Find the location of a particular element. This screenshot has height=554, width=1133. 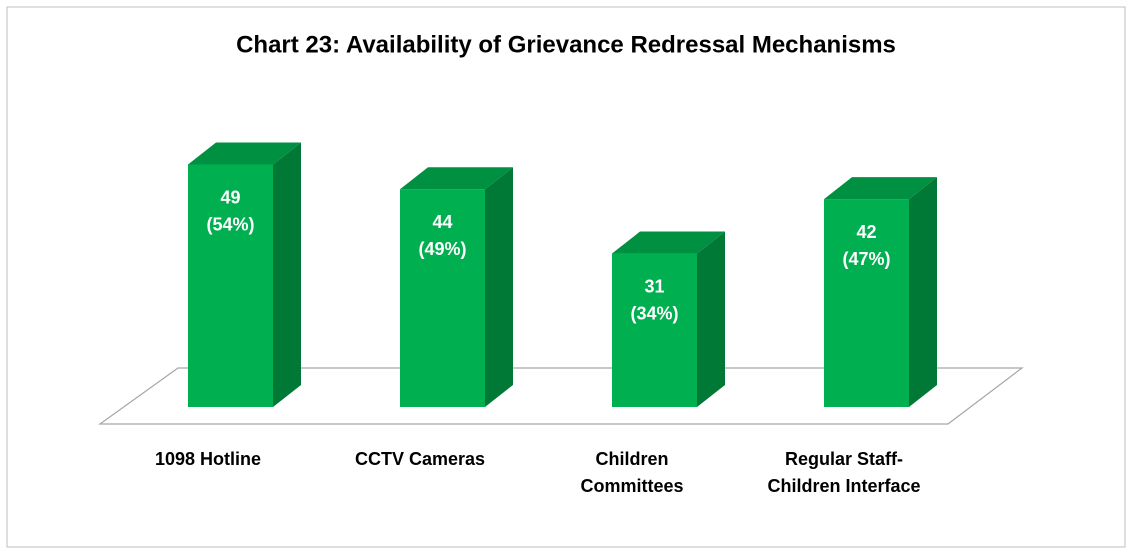

x-tick-label: CCTV Cameras is located at coordinates (420, 459).